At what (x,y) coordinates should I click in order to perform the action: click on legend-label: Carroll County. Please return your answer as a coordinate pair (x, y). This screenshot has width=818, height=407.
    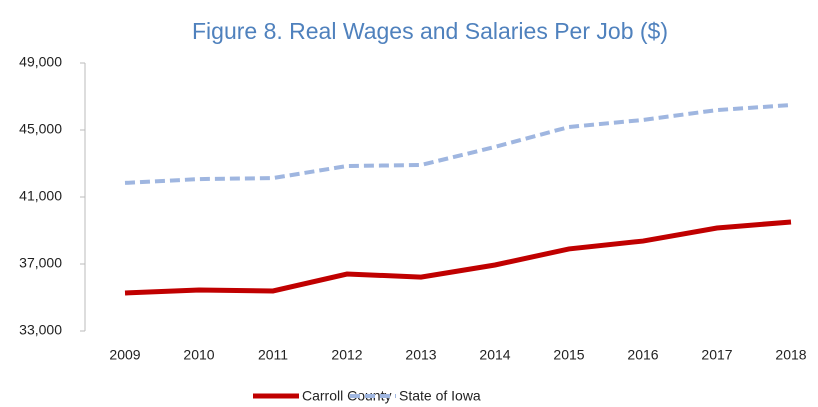
    Looking at the image, I should click on (346, 396).